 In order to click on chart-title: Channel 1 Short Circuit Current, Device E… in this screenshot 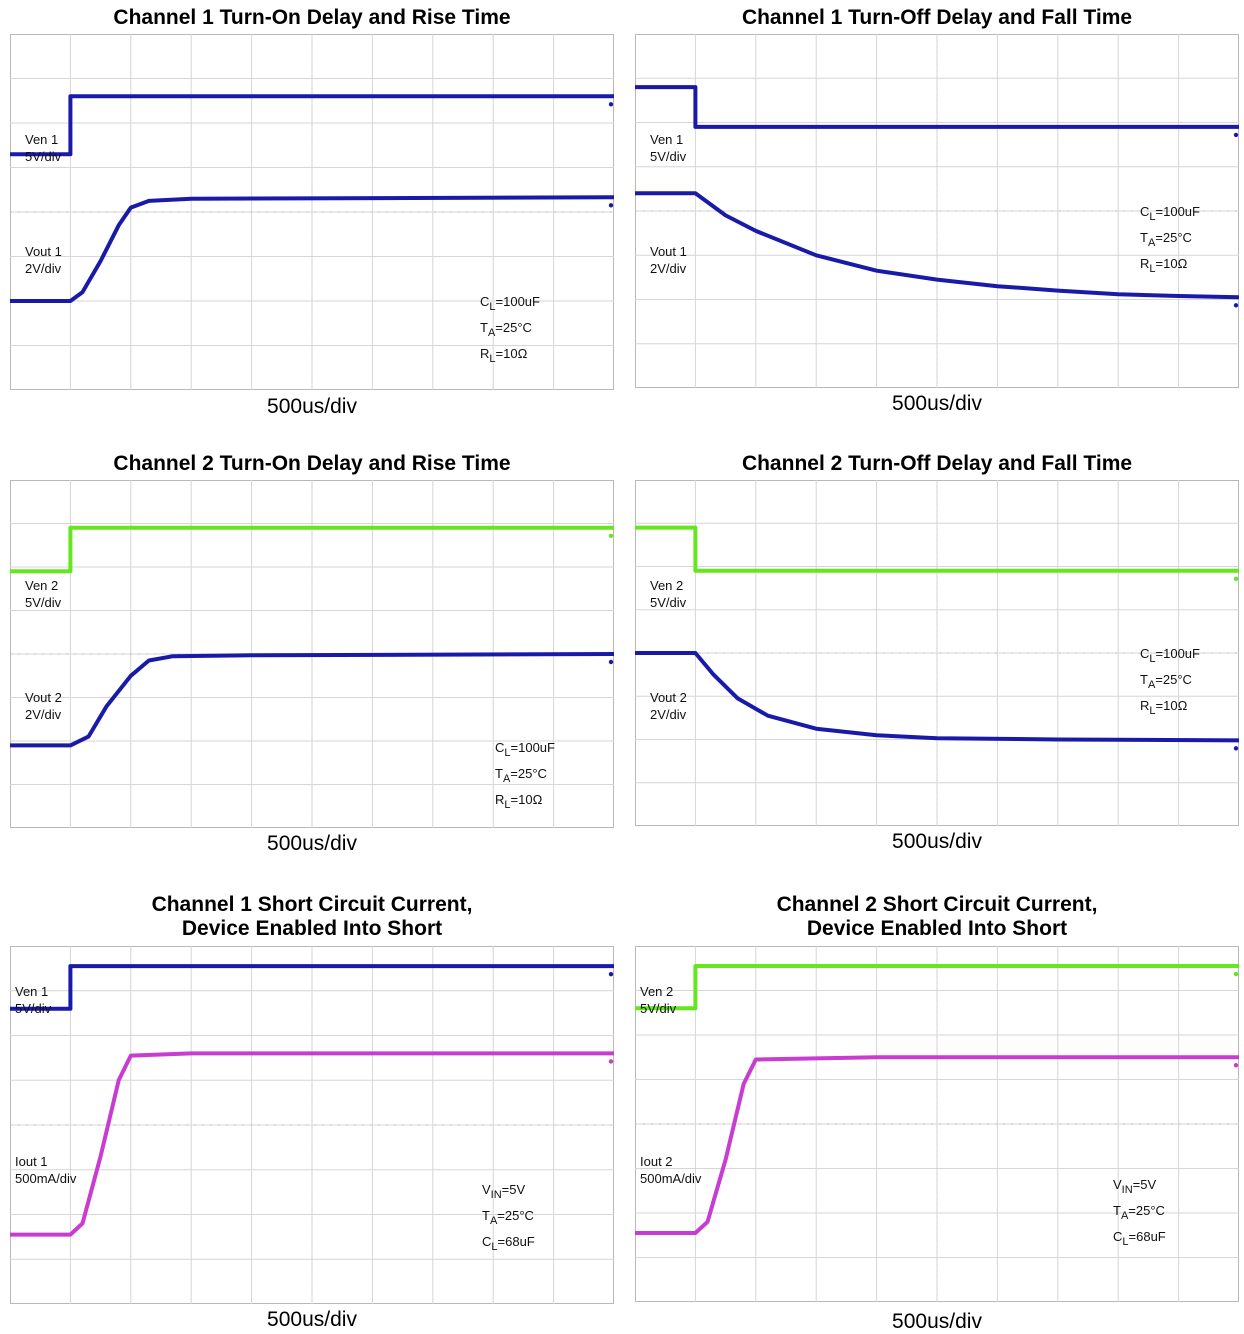, I will do `click(312, 917)`.